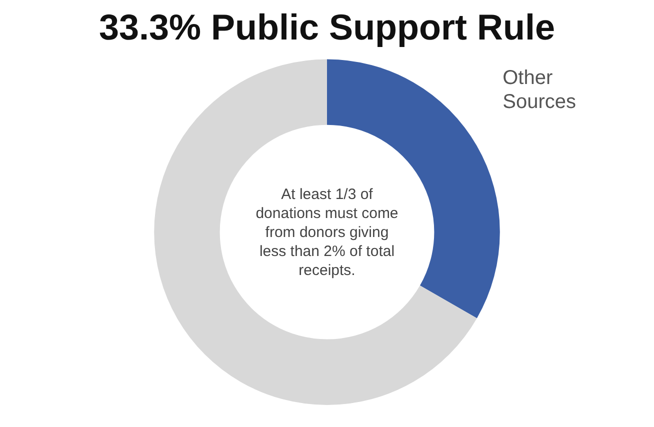 The width and height of the screenshot is (654, 427). Describe the element at coordinates (539, 89) in the screenshot. I see `slice-label: Other Sources` at that location.